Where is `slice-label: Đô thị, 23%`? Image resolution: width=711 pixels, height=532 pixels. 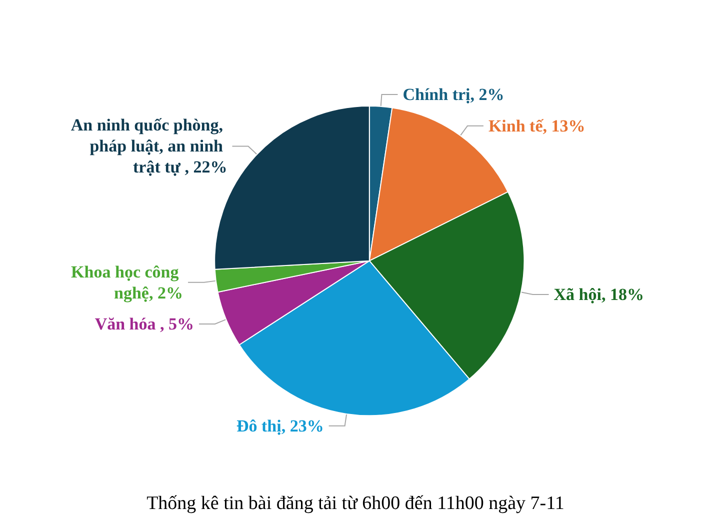 slice-label: Đô thị, 23% is located at coordinates (280, 426).